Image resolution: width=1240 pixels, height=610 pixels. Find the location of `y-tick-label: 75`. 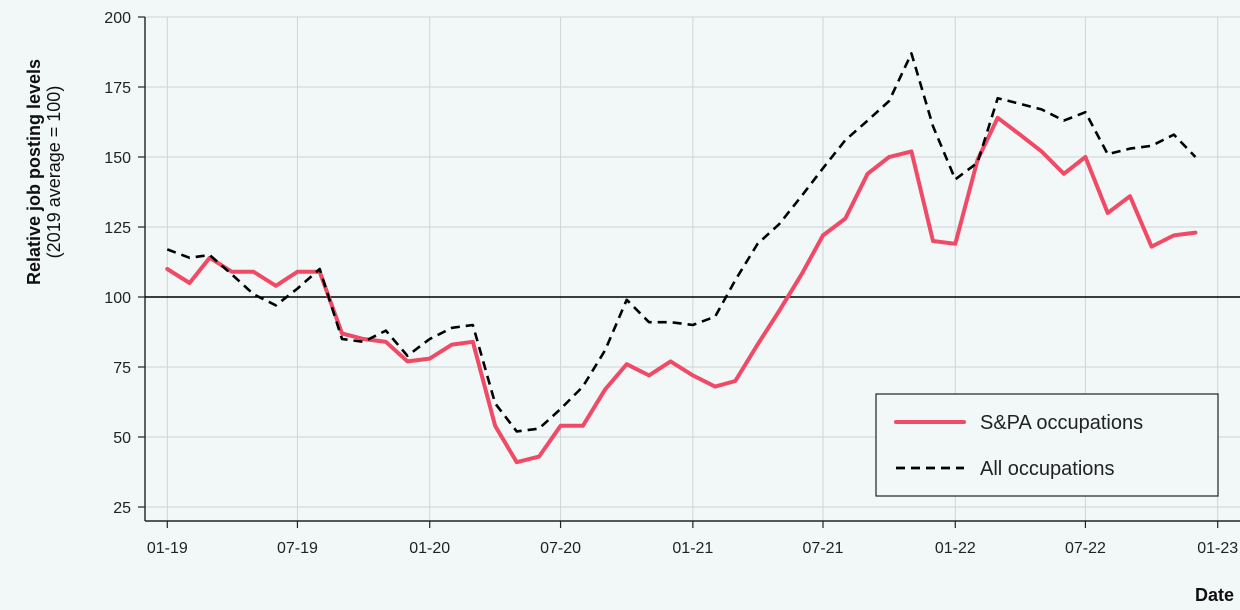

y-tick-label: 75 is located at coordinates (122, 368).